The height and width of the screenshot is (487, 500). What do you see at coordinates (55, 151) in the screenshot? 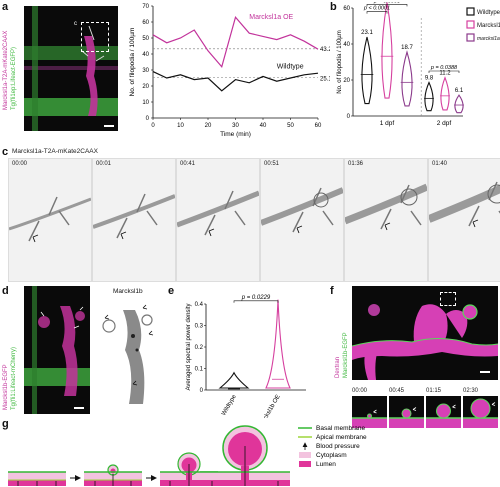
I see `panel-c-title: Marcksl1a-T2A-mKate2CAAX` at bounding box center [55, 151].